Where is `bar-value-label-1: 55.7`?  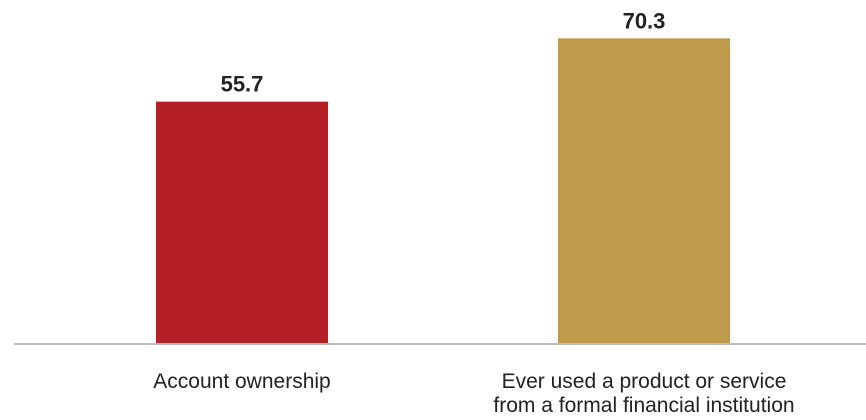 bar-value-label-1: 55.7 is located at coordinates (242, 84).